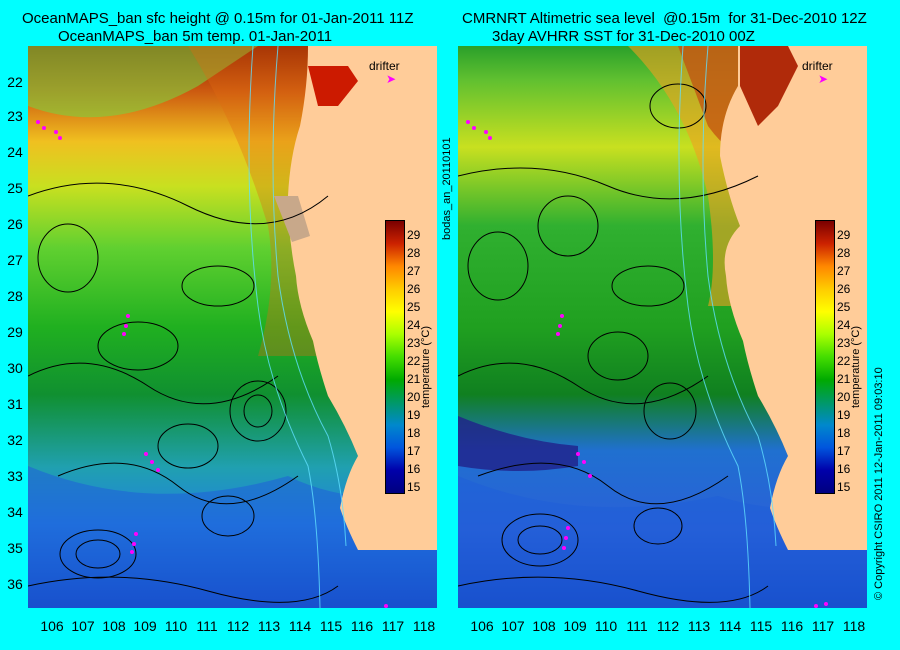 This screenshot has width=900, height=650. Describe the element at coordinates (817, 66) in the screenshot. I see `drifter-legend-label-right: drifter` at that location.